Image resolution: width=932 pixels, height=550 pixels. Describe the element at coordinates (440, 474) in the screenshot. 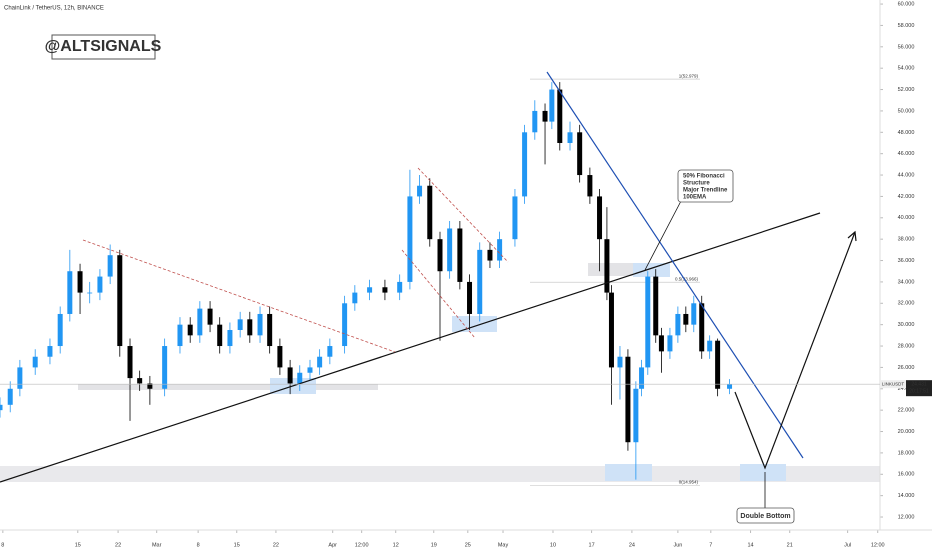

I see `support-zone` at that location.